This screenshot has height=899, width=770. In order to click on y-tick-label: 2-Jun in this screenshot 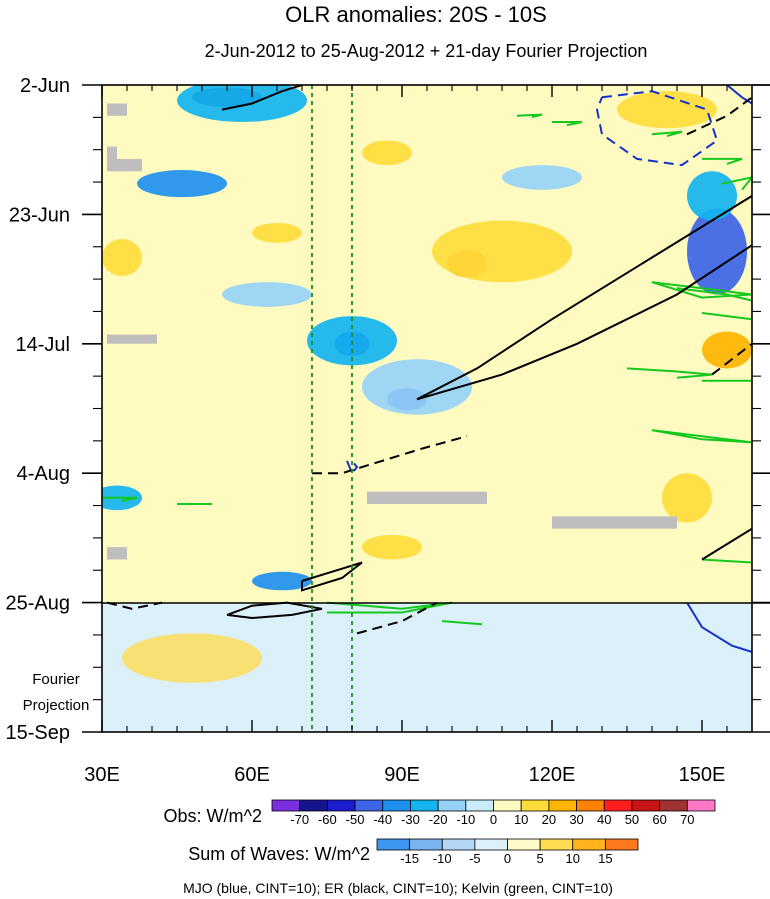, I will do `click(45, 86)`.